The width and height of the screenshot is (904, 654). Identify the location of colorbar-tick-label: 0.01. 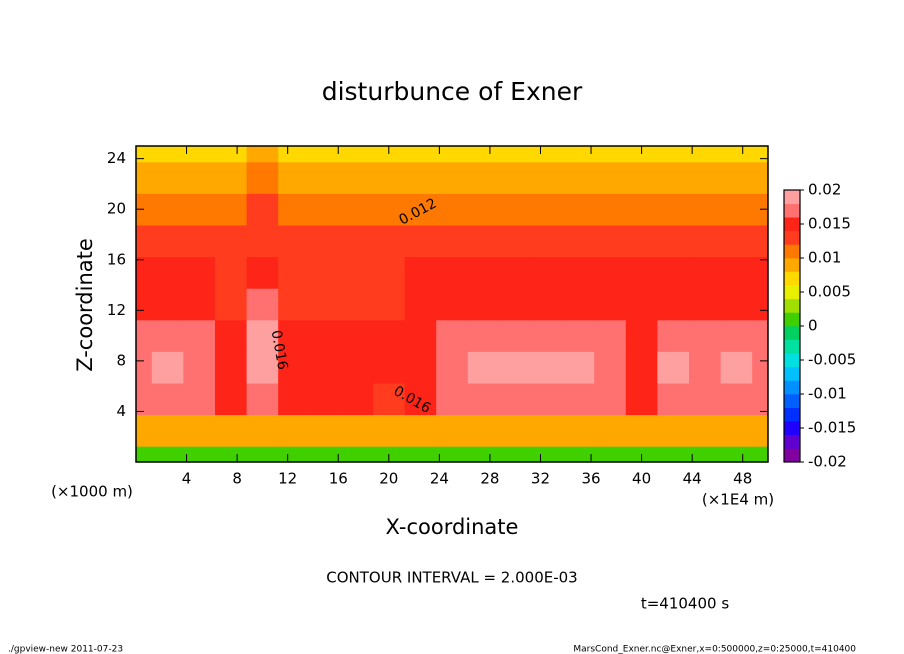
(824, 258).